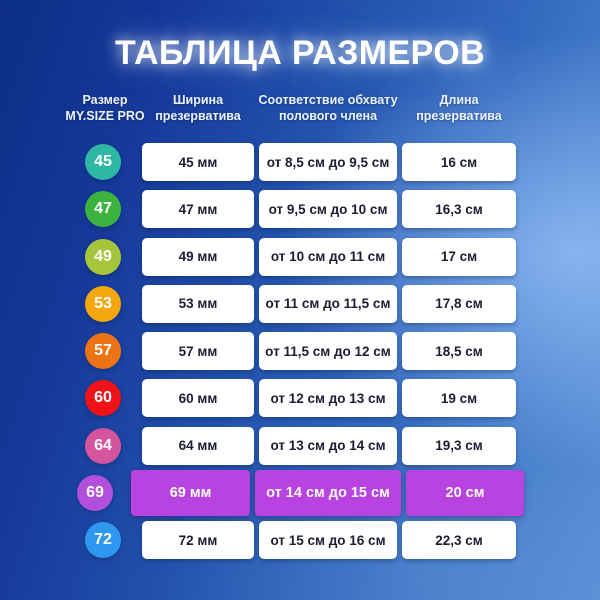 This screenshot has width=600, height=600. Describe the element at coordinates (105, 100) in the screenshot. I see `column-header-line: Размер` at that location.